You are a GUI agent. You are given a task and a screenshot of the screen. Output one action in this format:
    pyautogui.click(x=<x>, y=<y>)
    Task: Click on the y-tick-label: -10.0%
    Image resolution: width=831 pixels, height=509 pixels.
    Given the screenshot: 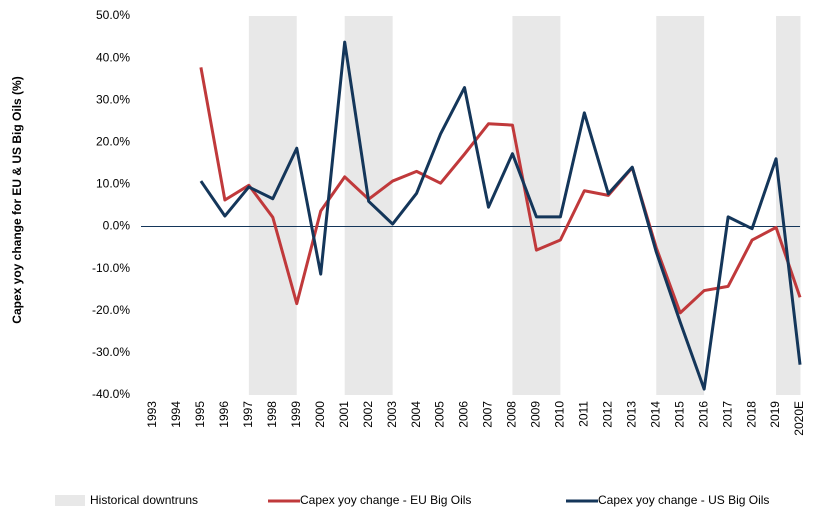 What is the action you would take?
    pyautogui.click(x=111, y=268)
    